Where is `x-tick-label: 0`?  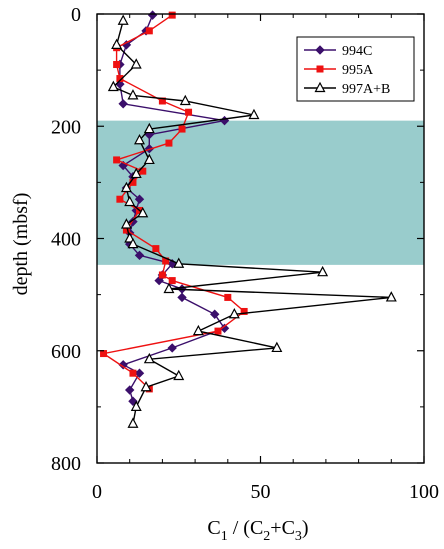 x-tick-label: 0 is located at coordinates (97, 492).